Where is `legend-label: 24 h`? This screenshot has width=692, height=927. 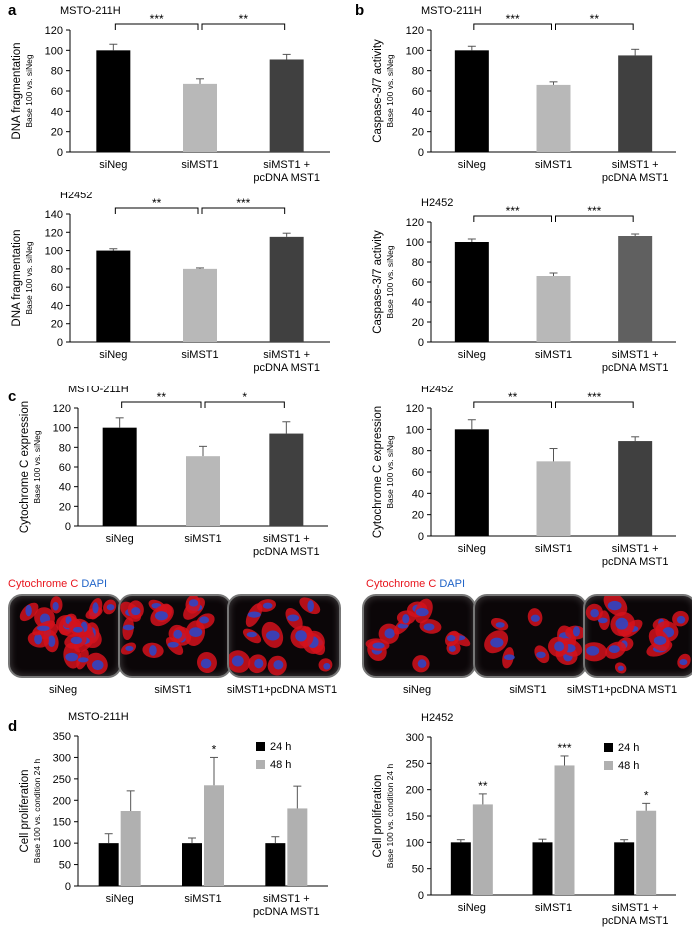 legend-label: 24 h is located at coordinates (628, 748).